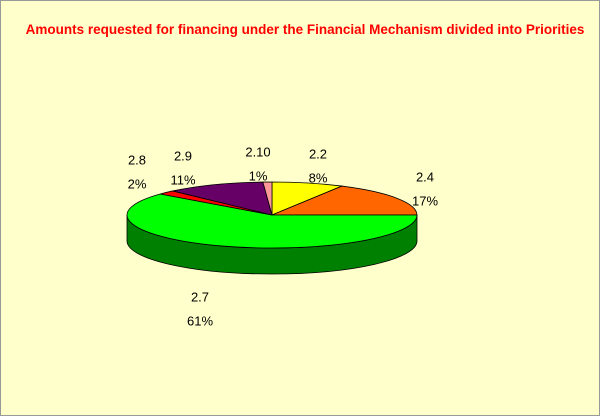 The image size is (600, 416). I want to click on slice-label: 2.2, so click(318, 153).